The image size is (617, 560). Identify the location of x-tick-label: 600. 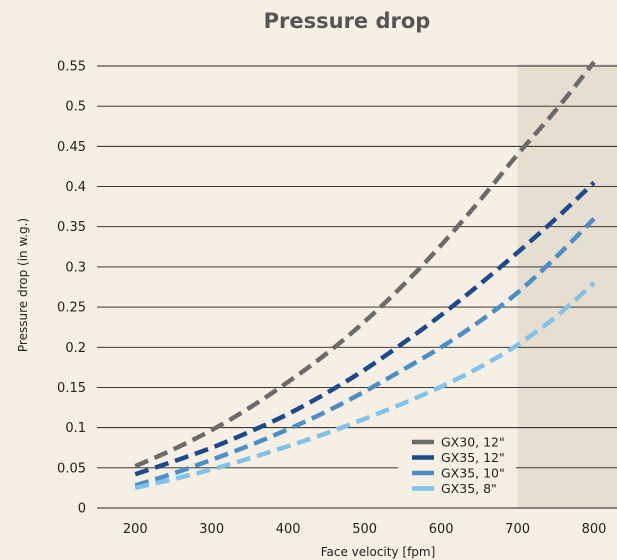
(441, 529).